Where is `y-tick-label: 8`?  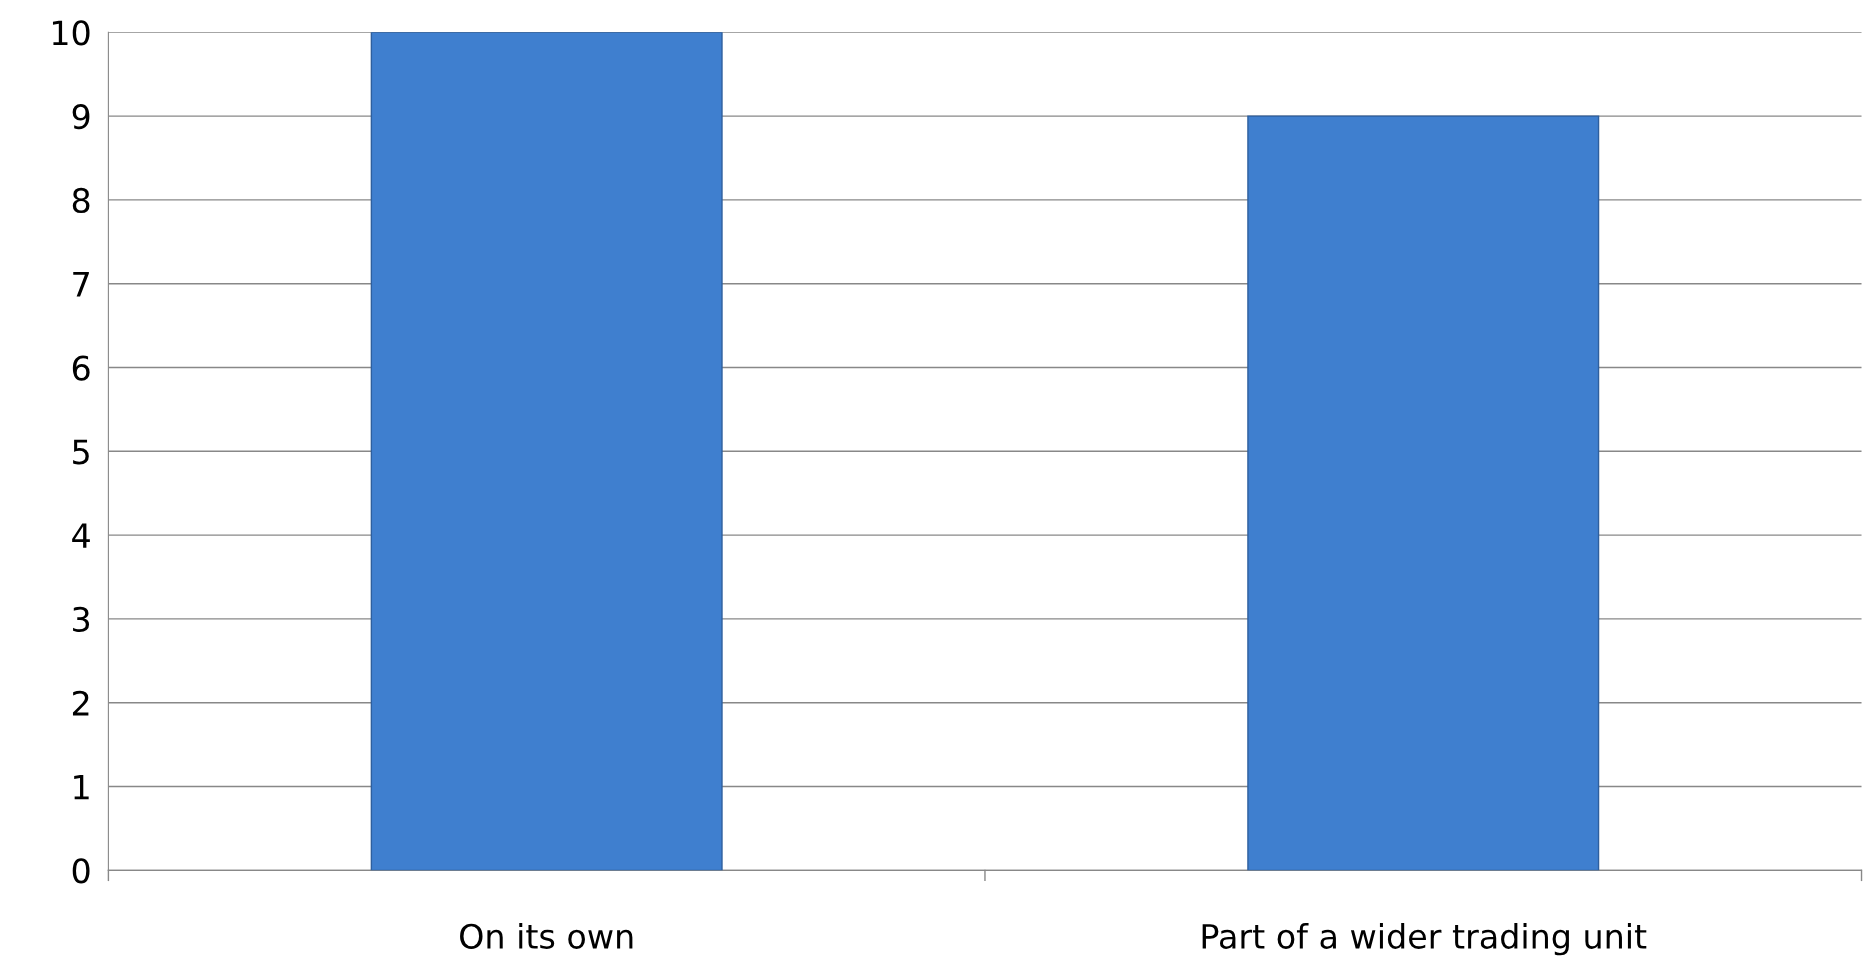
y-tick-label: 8 is located at coordinates (81, 200).